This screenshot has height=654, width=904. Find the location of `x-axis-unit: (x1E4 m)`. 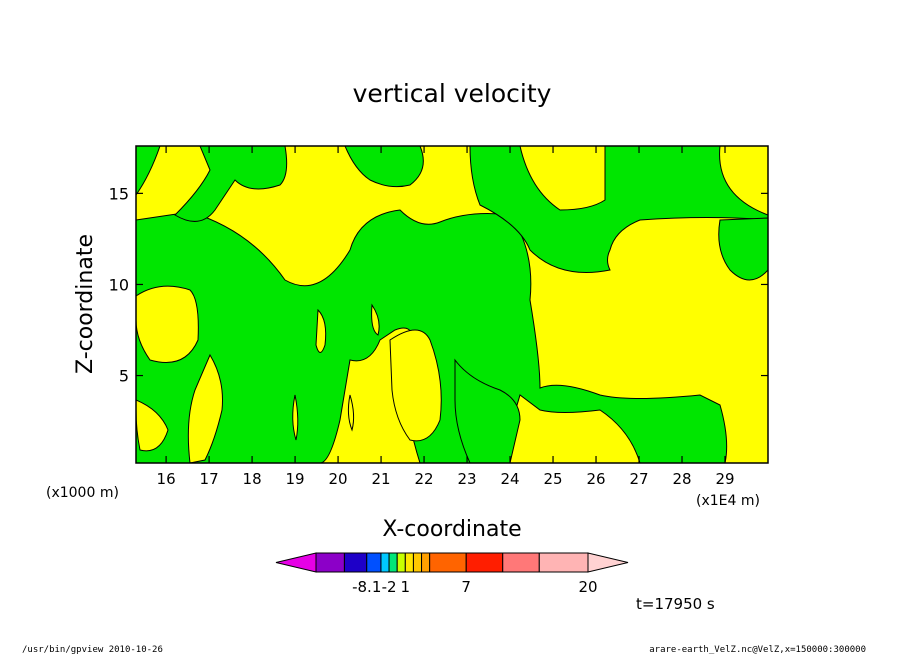

x-axis-unit: (x1E4 m) is located at coordinates (728, 501).